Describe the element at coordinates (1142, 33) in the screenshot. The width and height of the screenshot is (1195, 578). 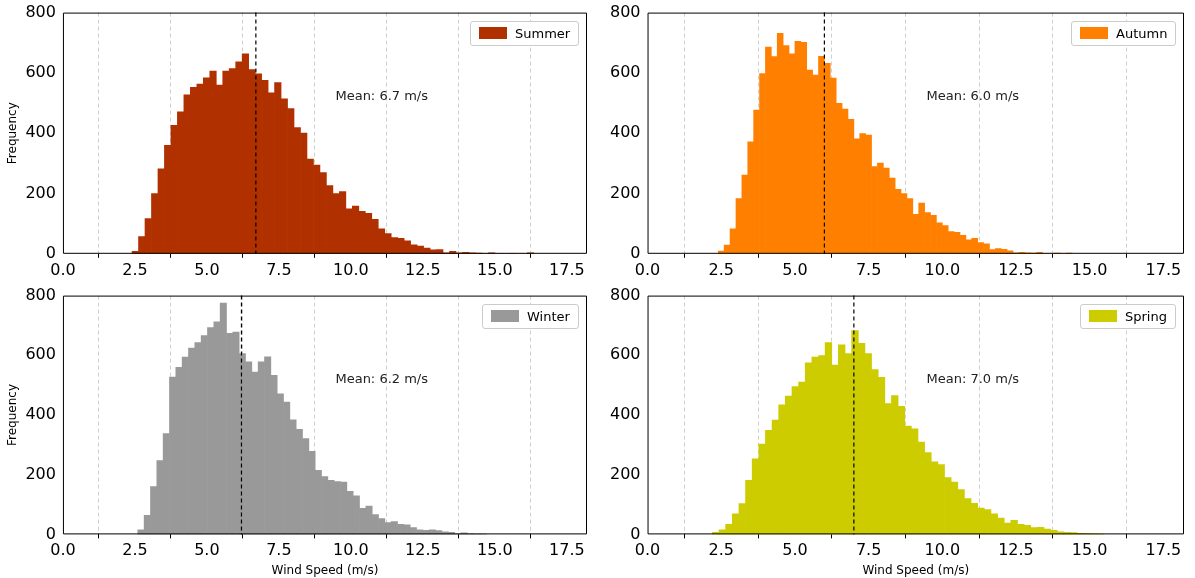
I see `legend-label: Autumn` at that location.